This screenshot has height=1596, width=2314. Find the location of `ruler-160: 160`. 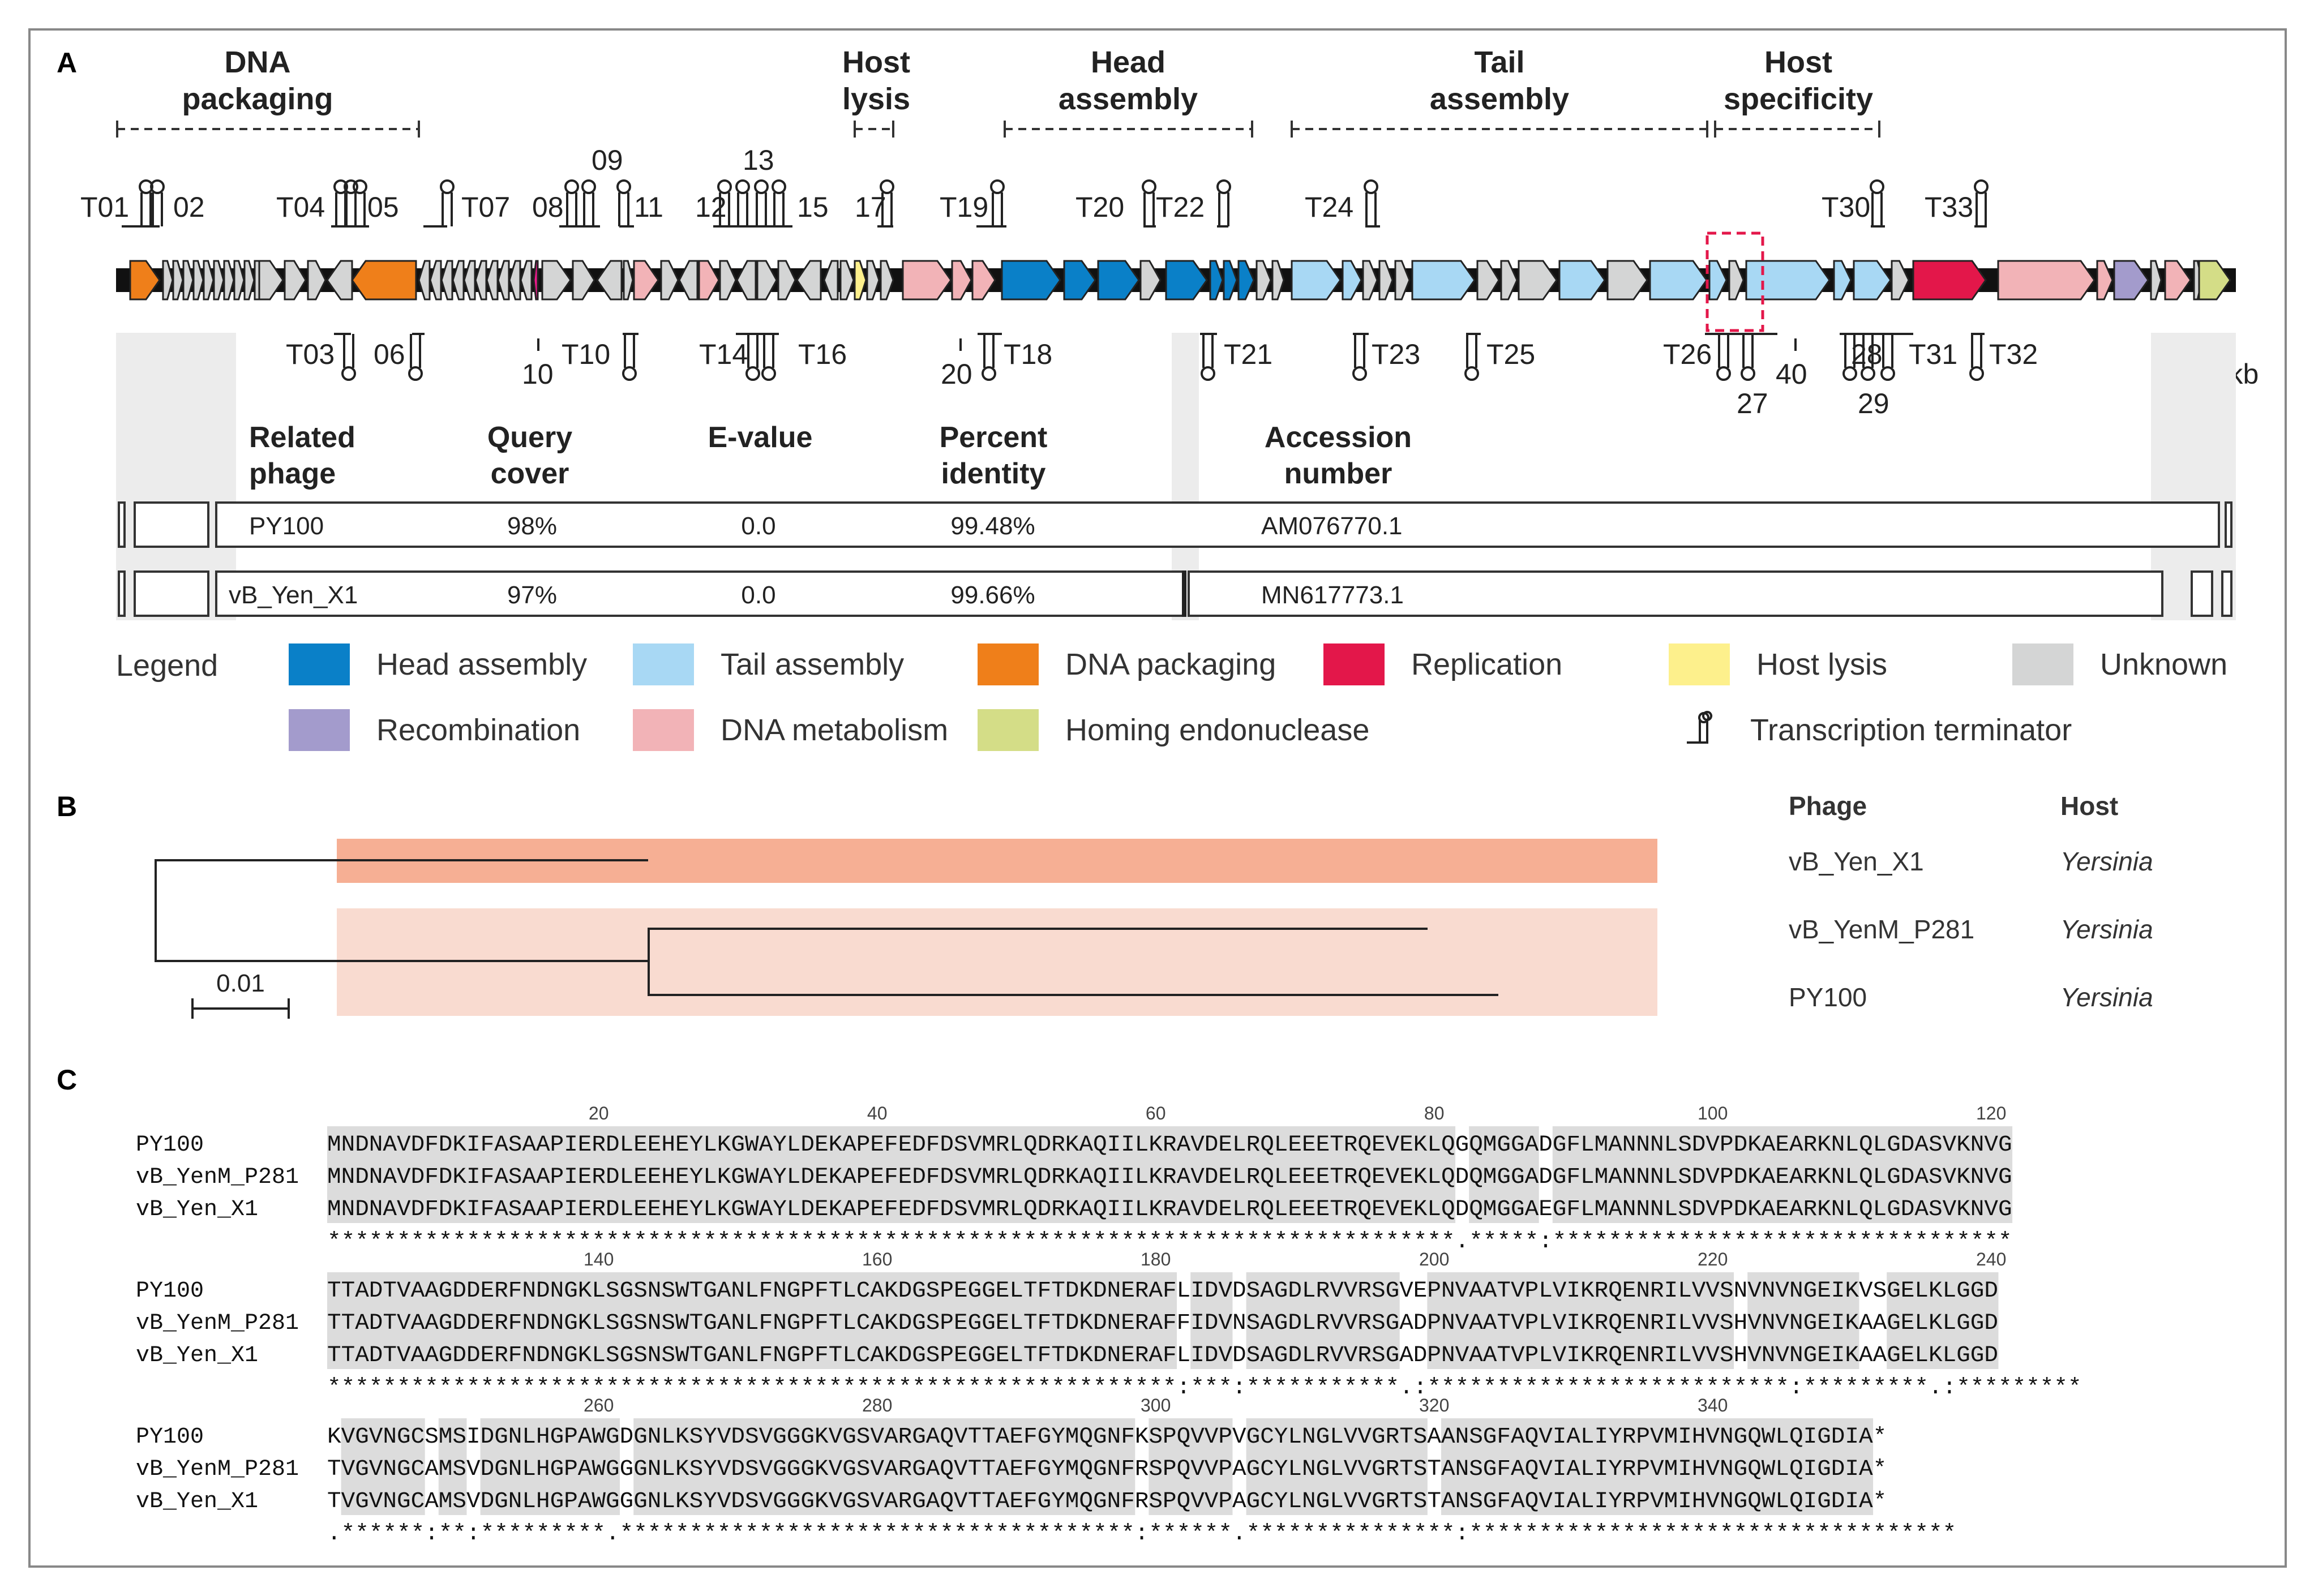

ruler-160: 160 is located at coordinates (877, 1259).